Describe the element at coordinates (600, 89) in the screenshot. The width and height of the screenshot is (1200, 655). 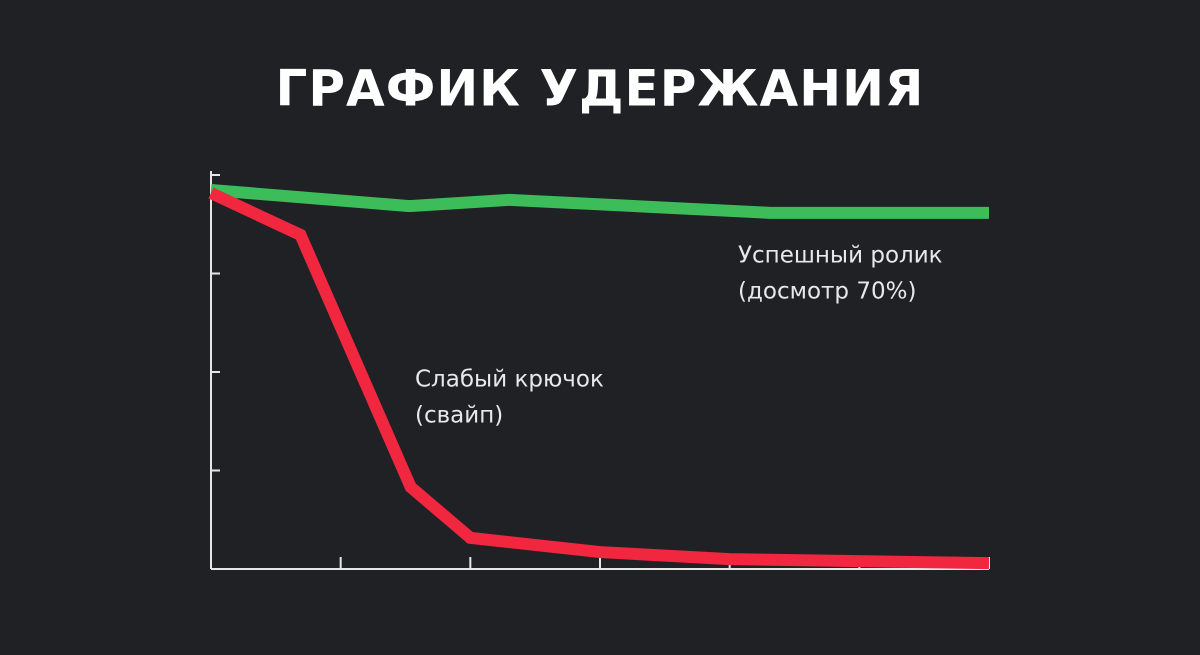
I see `chart-title: ГРАФИК УДЕРЖАНИЯ` at that location.